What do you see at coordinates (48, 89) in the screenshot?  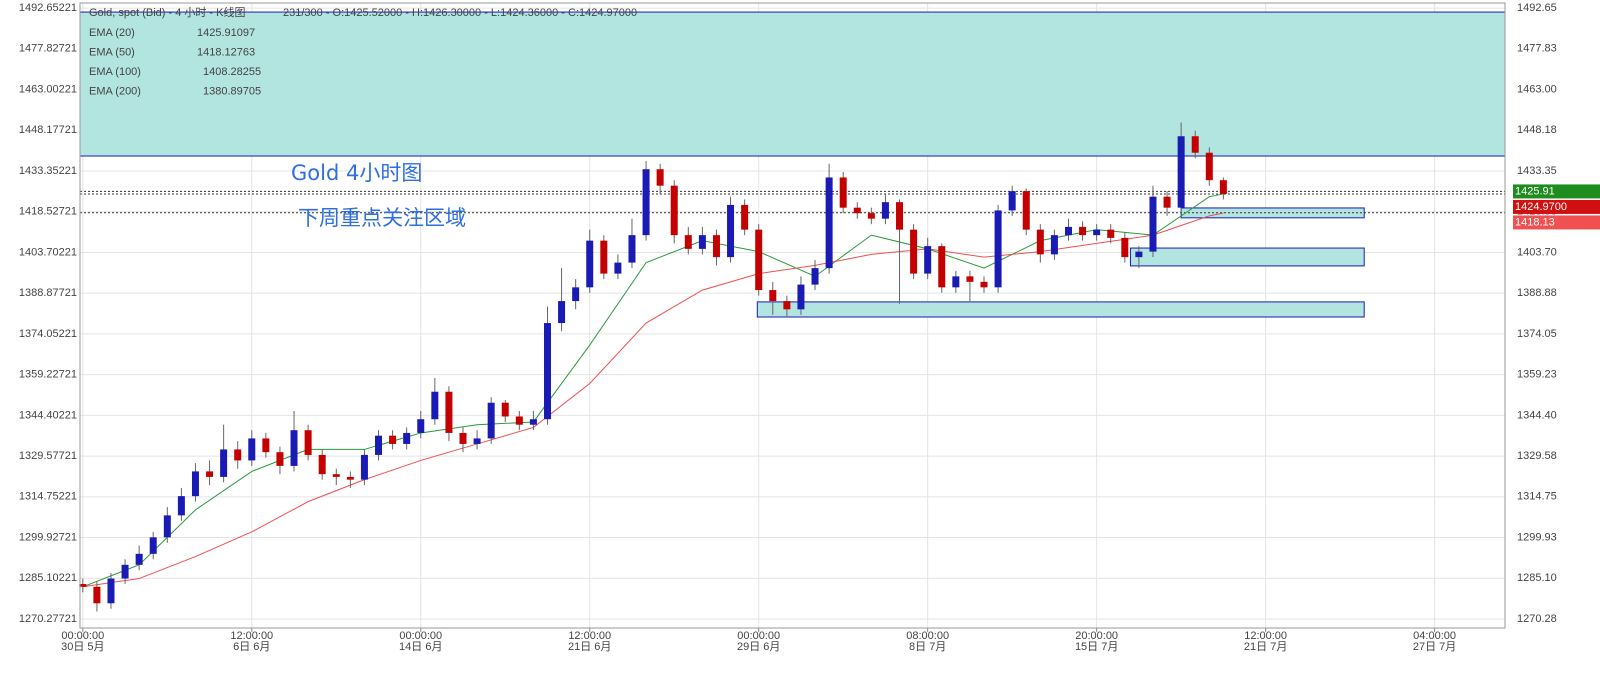 I see `y-tick-label: 1463.00221` at bounding box center [48, 89].